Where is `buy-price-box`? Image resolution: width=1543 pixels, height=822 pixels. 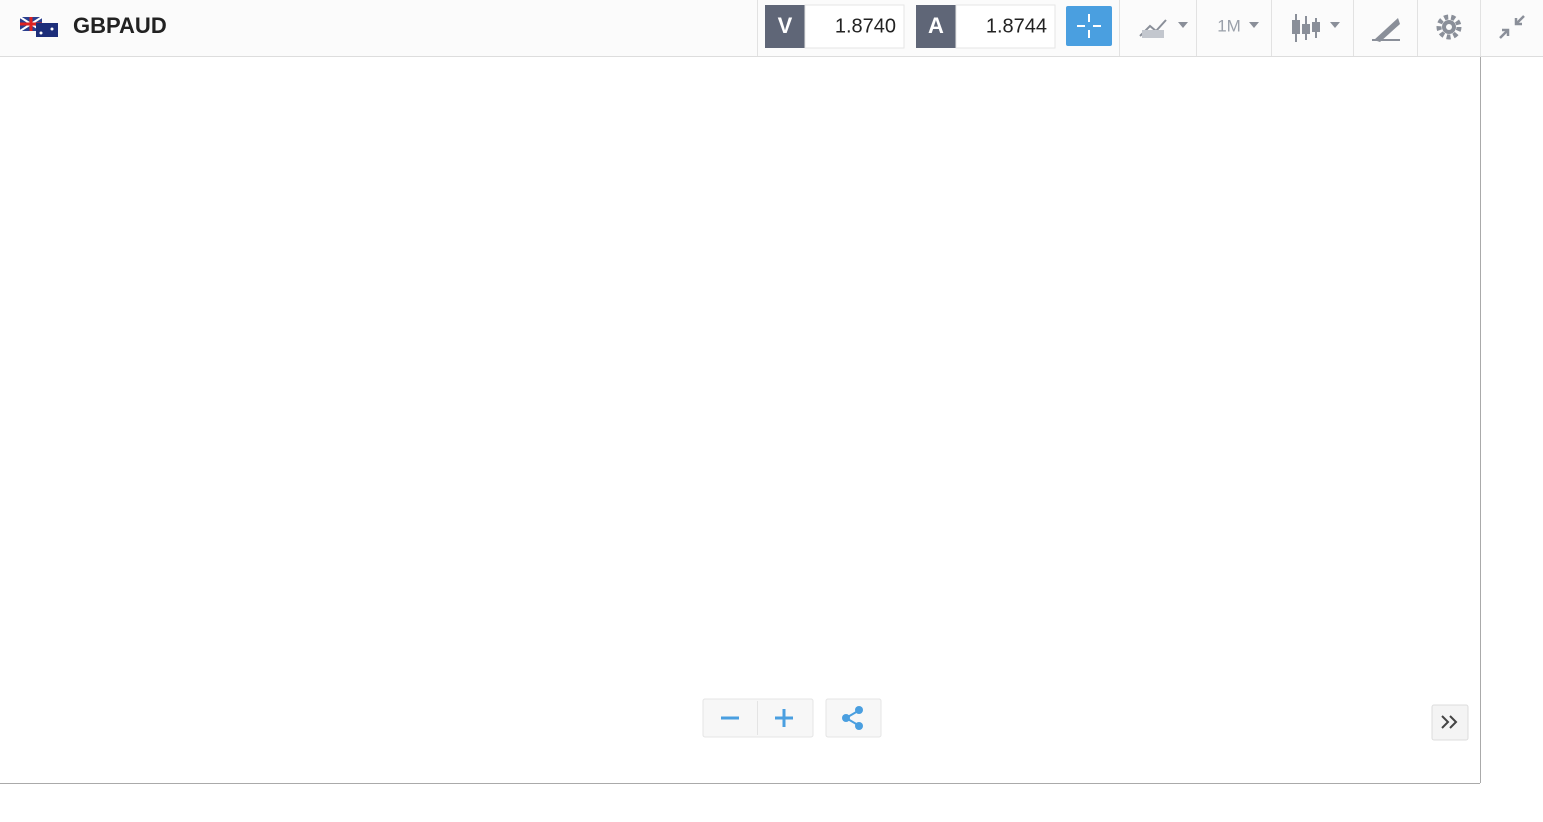
buy-price-box is located at coordinates (1005, 26).